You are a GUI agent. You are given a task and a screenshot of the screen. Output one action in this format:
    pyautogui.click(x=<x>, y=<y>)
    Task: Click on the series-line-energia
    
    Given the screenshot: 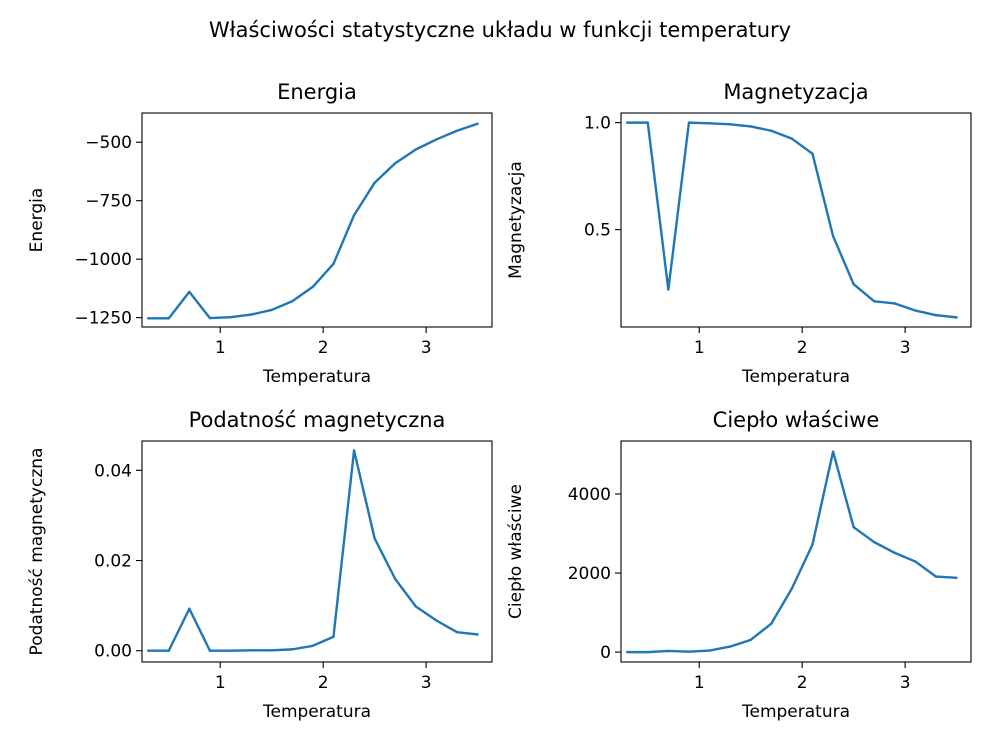 What is the action you would take?
    pyautogui.click(x=313, y=221)
    